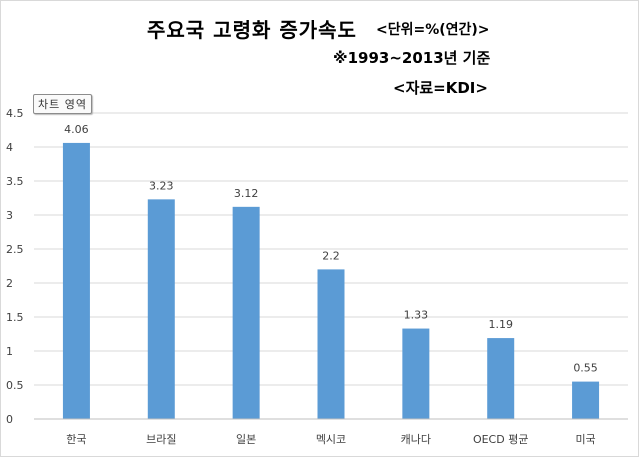  I want to click on y-tick-label: 2, so click(9, 283).